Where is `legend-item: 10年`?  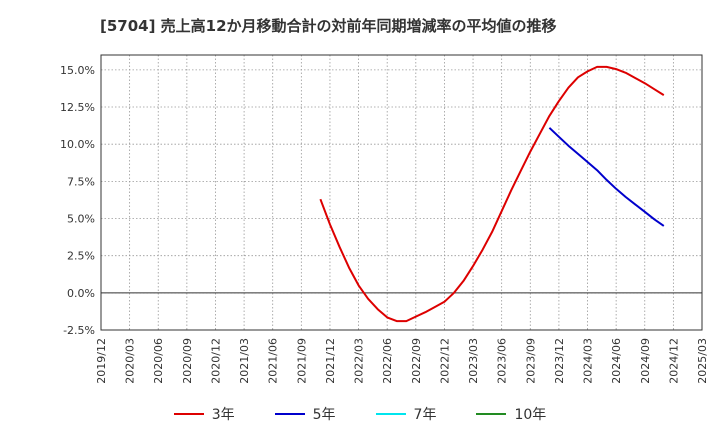
legend-item: 10年 is located at coordinates (511, 414).